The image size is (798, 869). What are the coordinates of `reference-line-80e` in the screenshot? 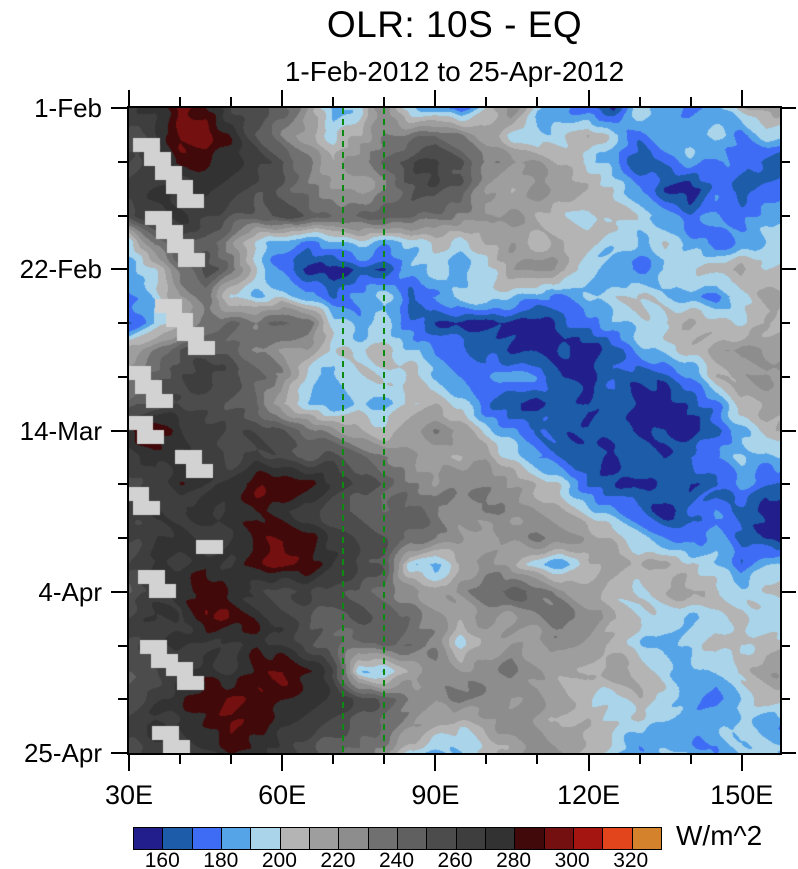 It's located at (384, 430).